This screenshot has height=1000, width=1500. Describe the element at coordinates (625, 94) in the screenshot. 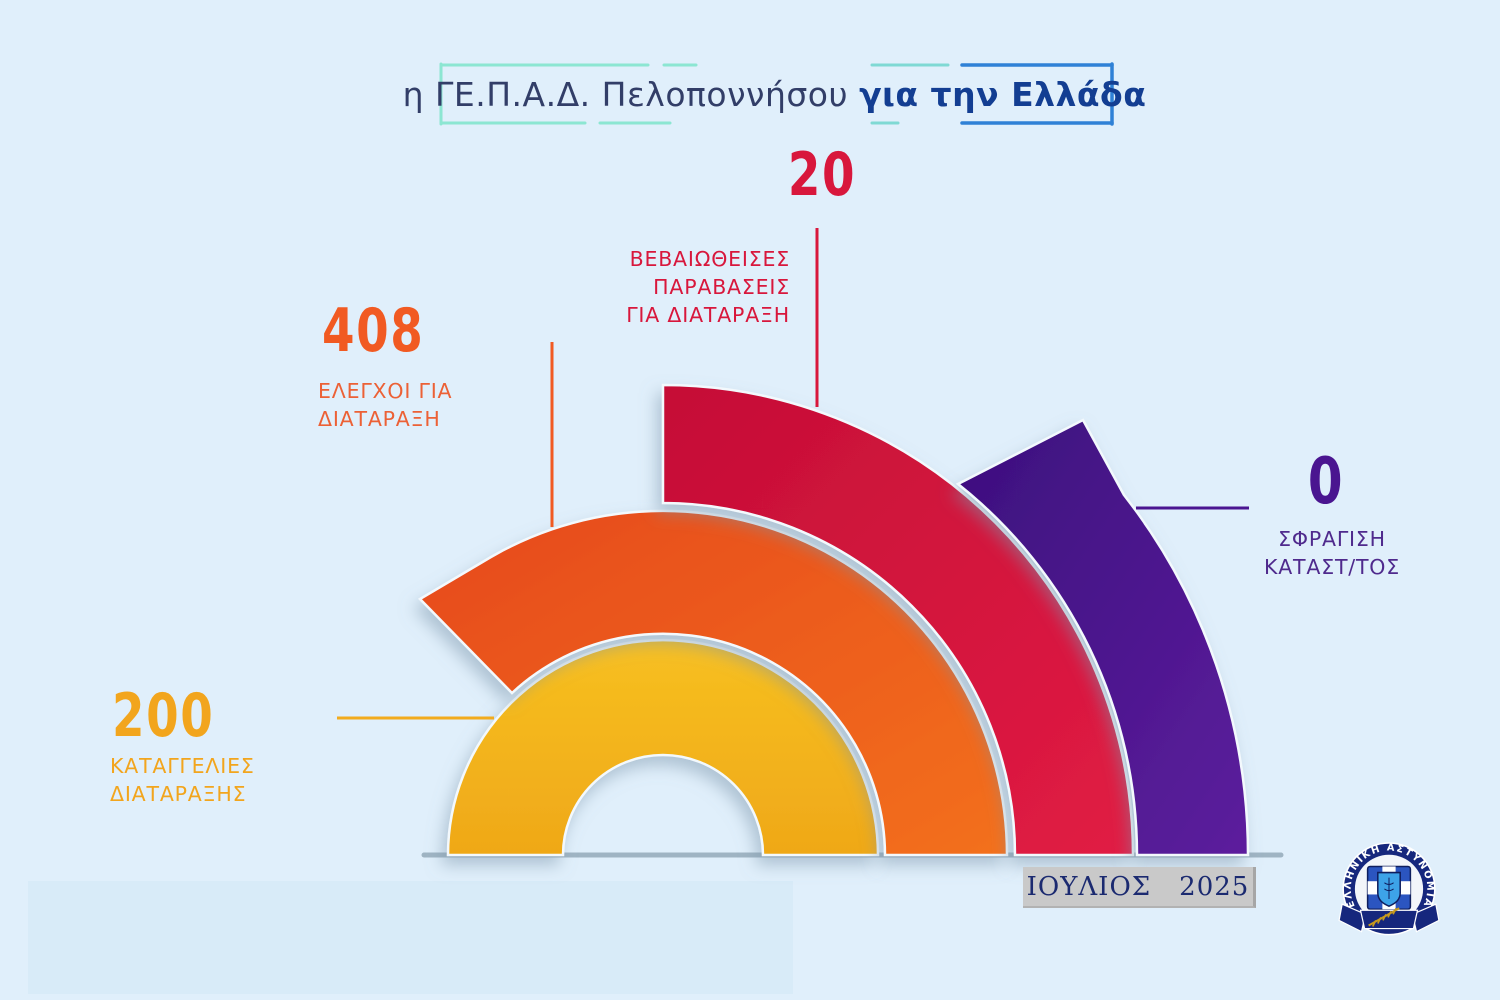

I see `title-prefix: η ΓΕ.Π.Α.Δ. Πελοποννήσου` at that location.